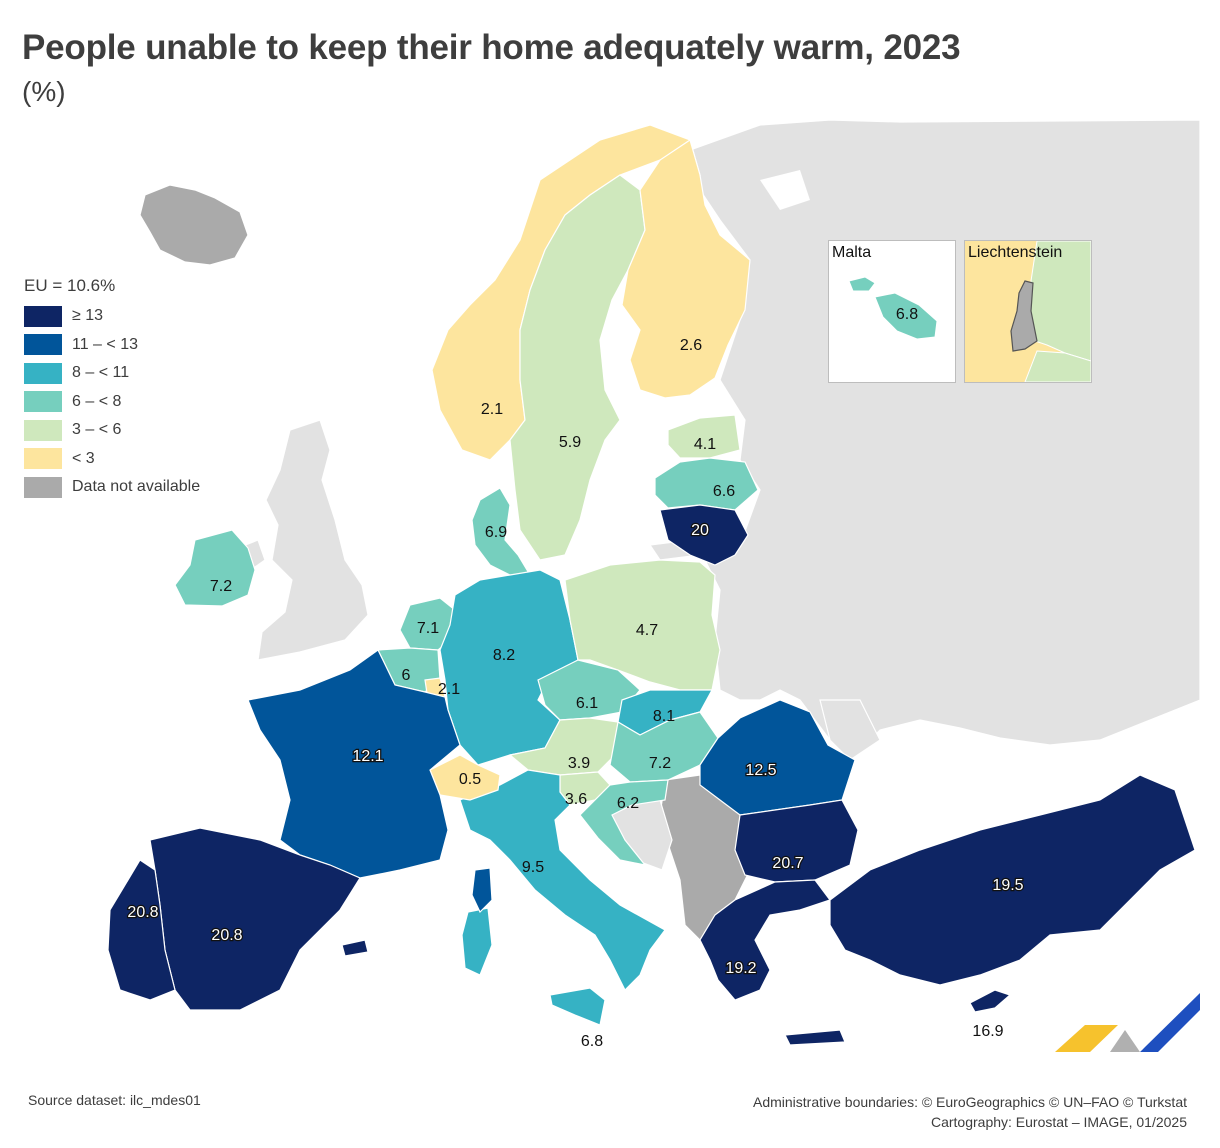 The width and height of the screenshot is (1220, 1148). Describe the element at coordinates (215, 568) in the screenshot. I see `ireland` at that location.